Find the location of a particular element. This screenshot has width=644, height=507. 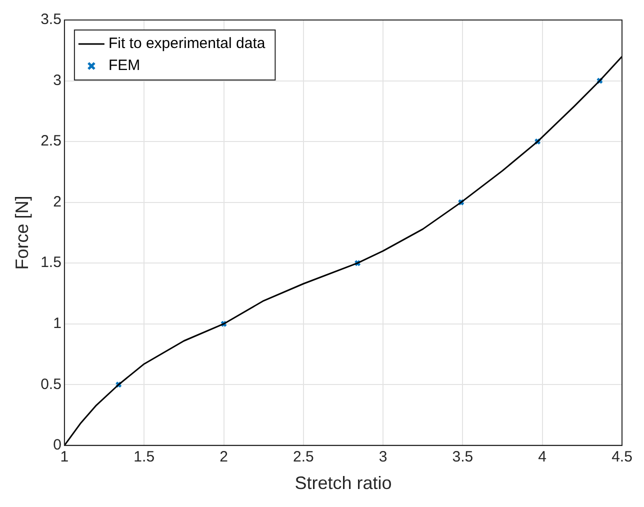

x-tick-label: 3 is located at coordinates (383, 457).